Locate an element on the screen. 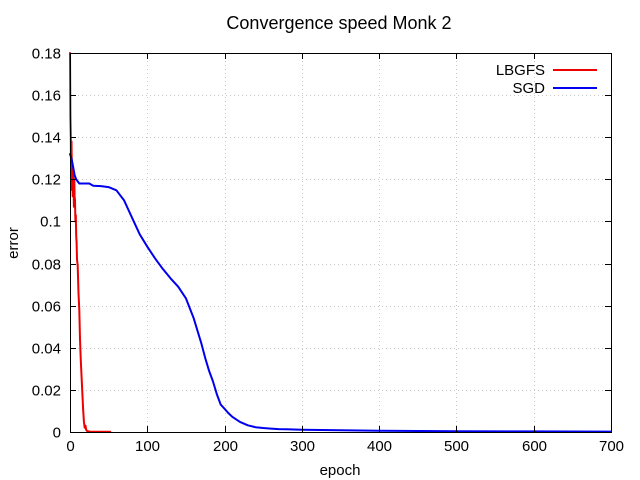 The width and height of the screenshot is (640, 480). y-tick-label: 0 is located at coordinates (57, 433).